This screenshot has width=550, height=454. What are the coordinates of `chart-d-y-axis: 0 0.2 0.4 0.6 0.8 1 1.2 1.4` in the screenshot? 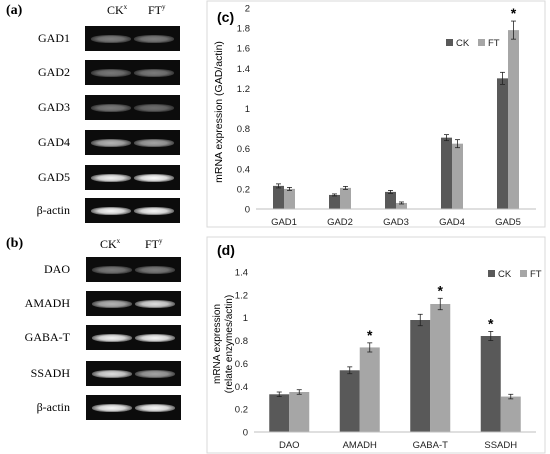 It's located at (241, 353).